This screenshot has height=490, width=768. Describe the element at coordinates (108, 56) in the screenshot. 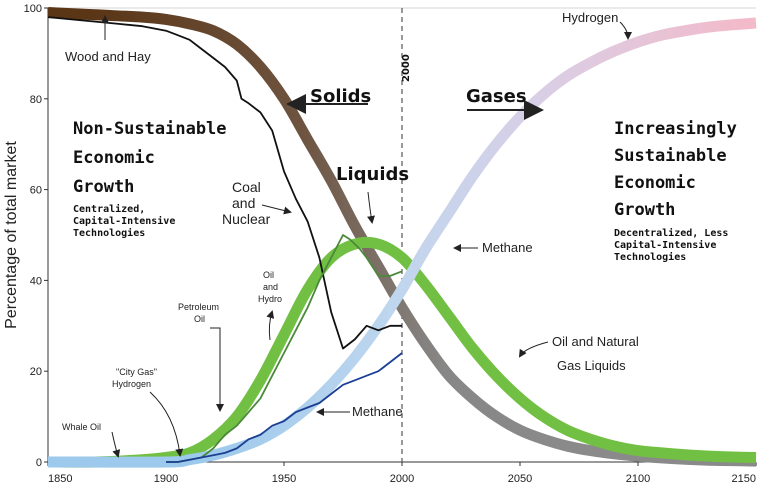

I see `label-wood-and-hay: Wood and Hay` at that location.